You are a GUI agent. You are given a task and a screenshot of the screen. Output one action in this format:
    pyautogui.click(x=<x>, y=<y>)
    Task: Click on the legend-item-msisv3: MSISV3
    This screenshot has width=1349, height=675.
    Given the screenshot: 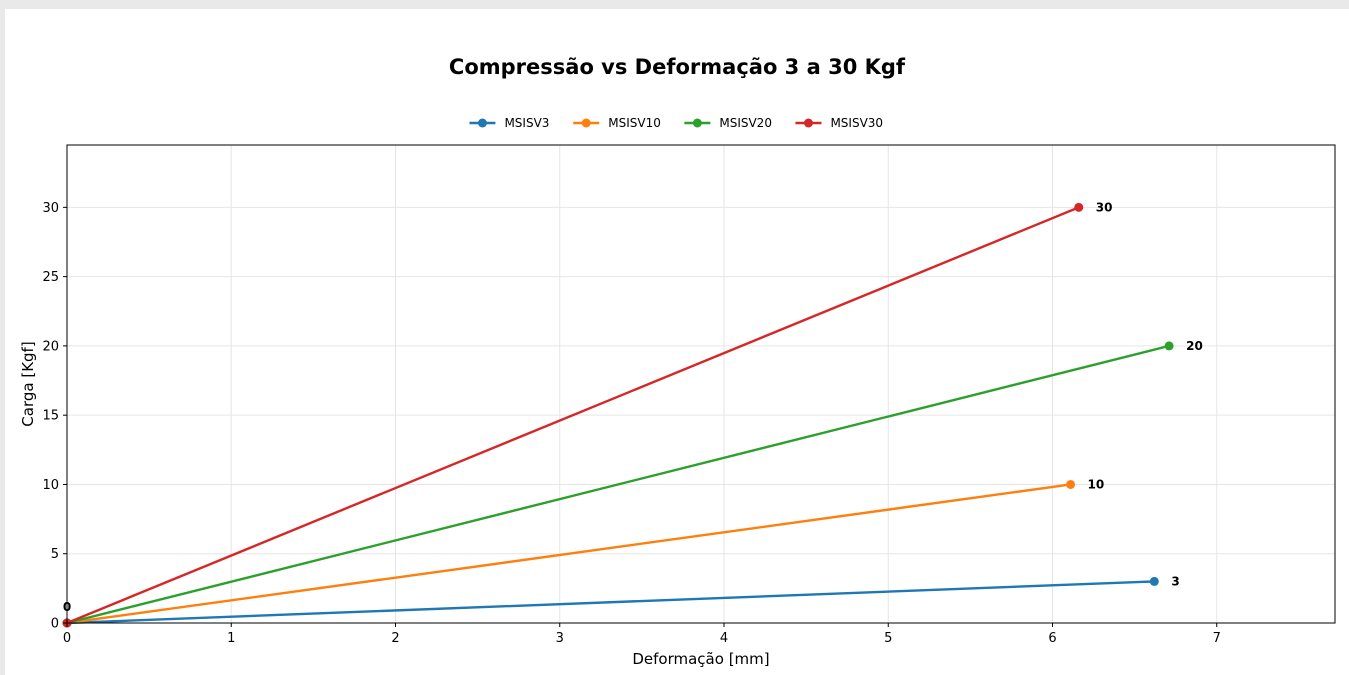 What is the action you would take?
    pyautogui.click(x=509, y=123)
    